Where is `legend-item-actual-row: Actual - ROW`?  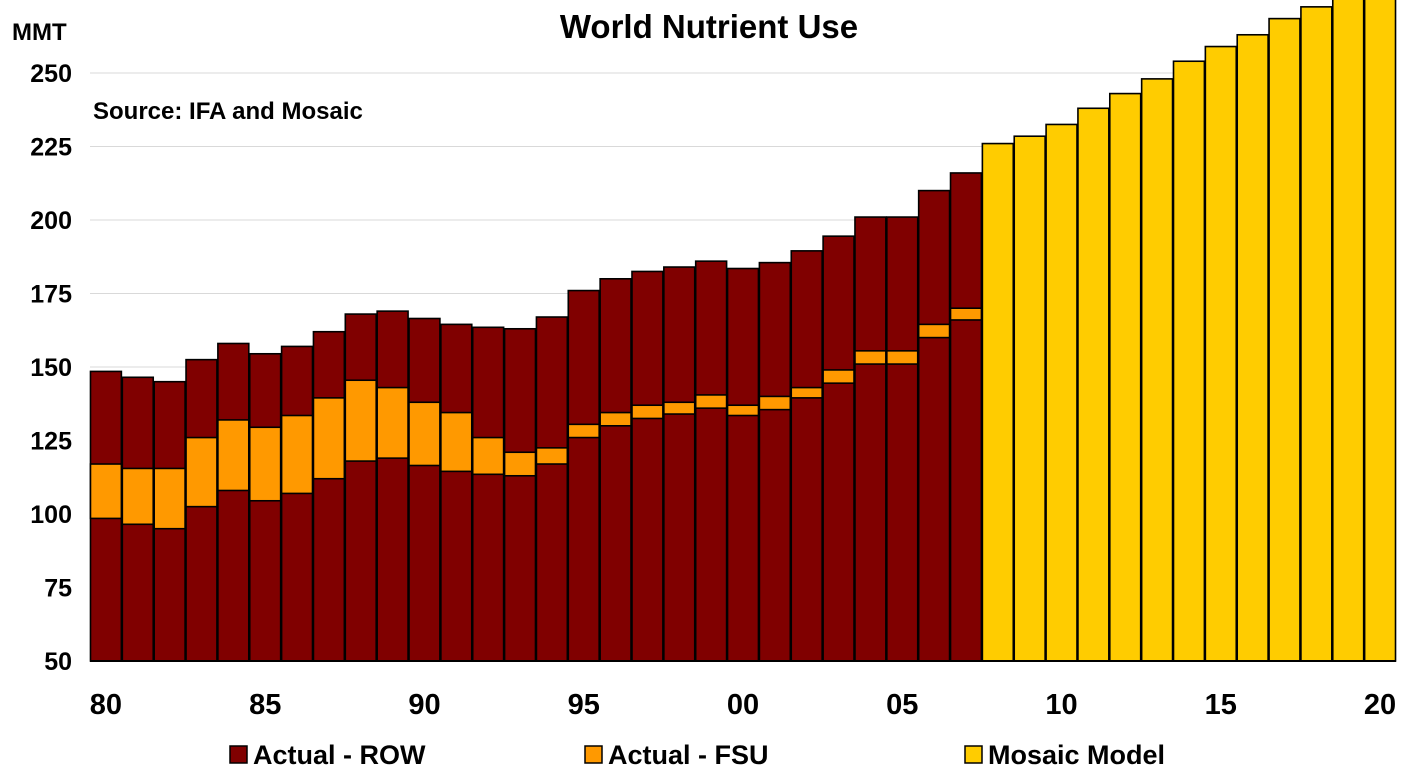 legend-item-actual-row: Actual - ROW is located at coordinates (328, 755).